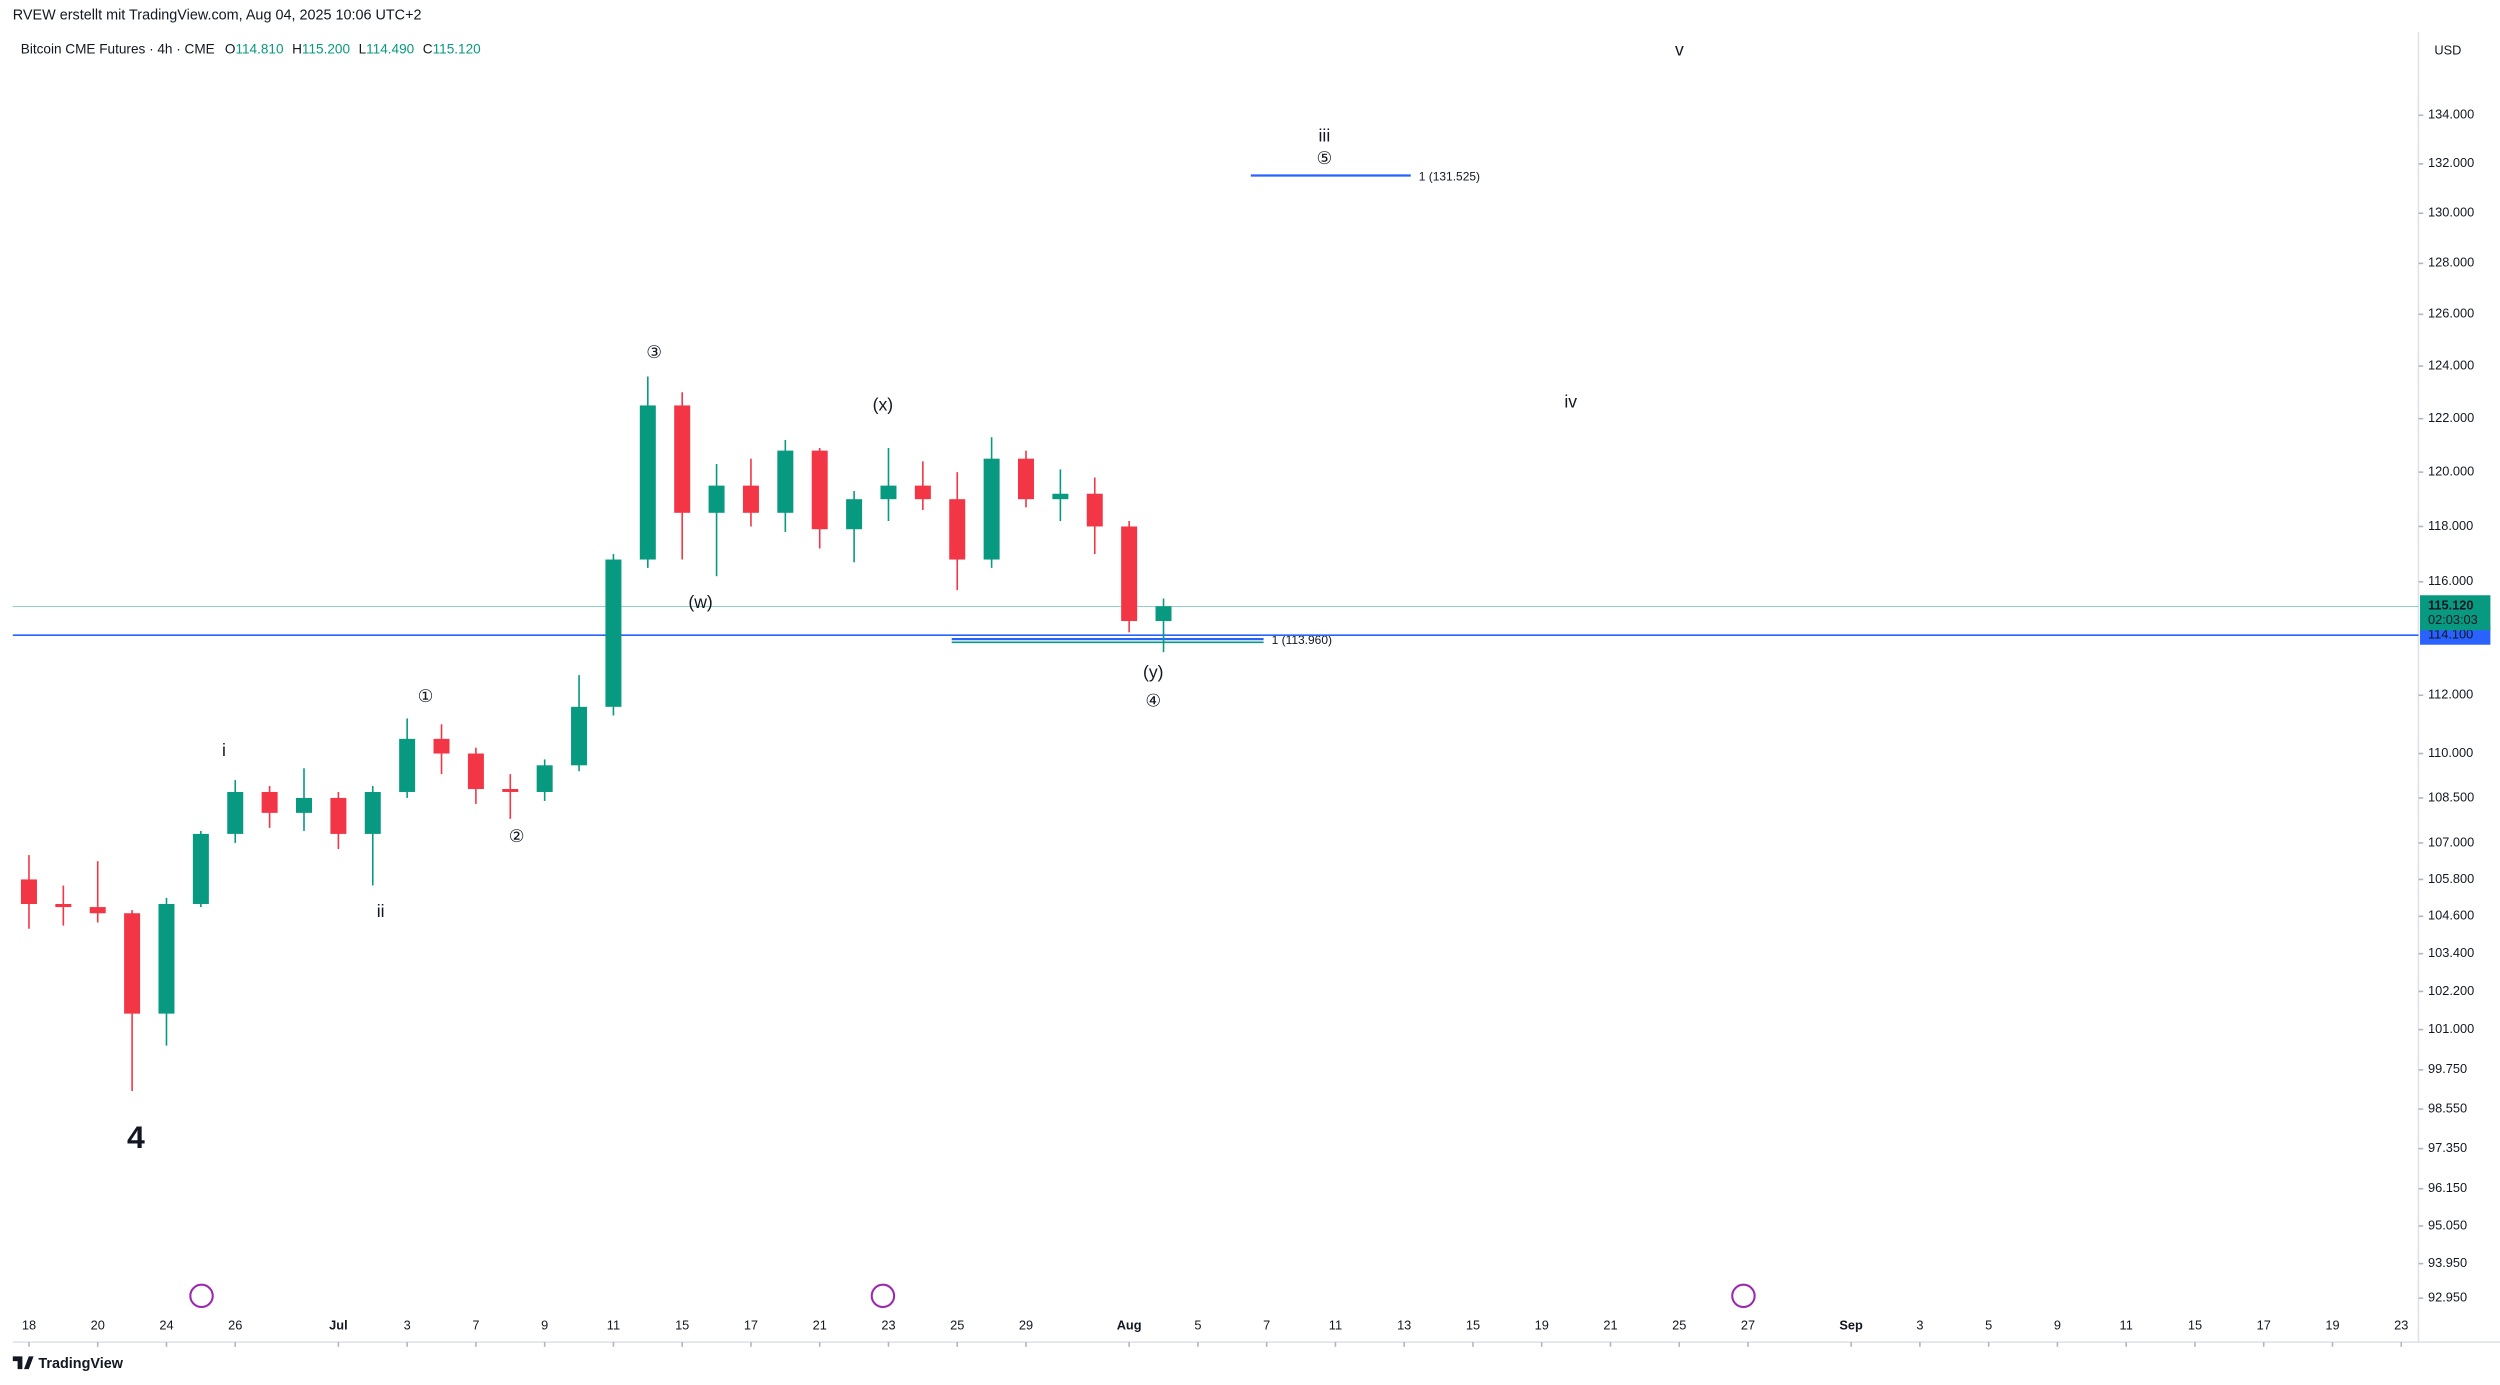 The width and height of the screenshot is (2500, 1385). Describe the element at coordinates (98, 1324) in the screenshot. I see `x-tick-label: 20` at that location.